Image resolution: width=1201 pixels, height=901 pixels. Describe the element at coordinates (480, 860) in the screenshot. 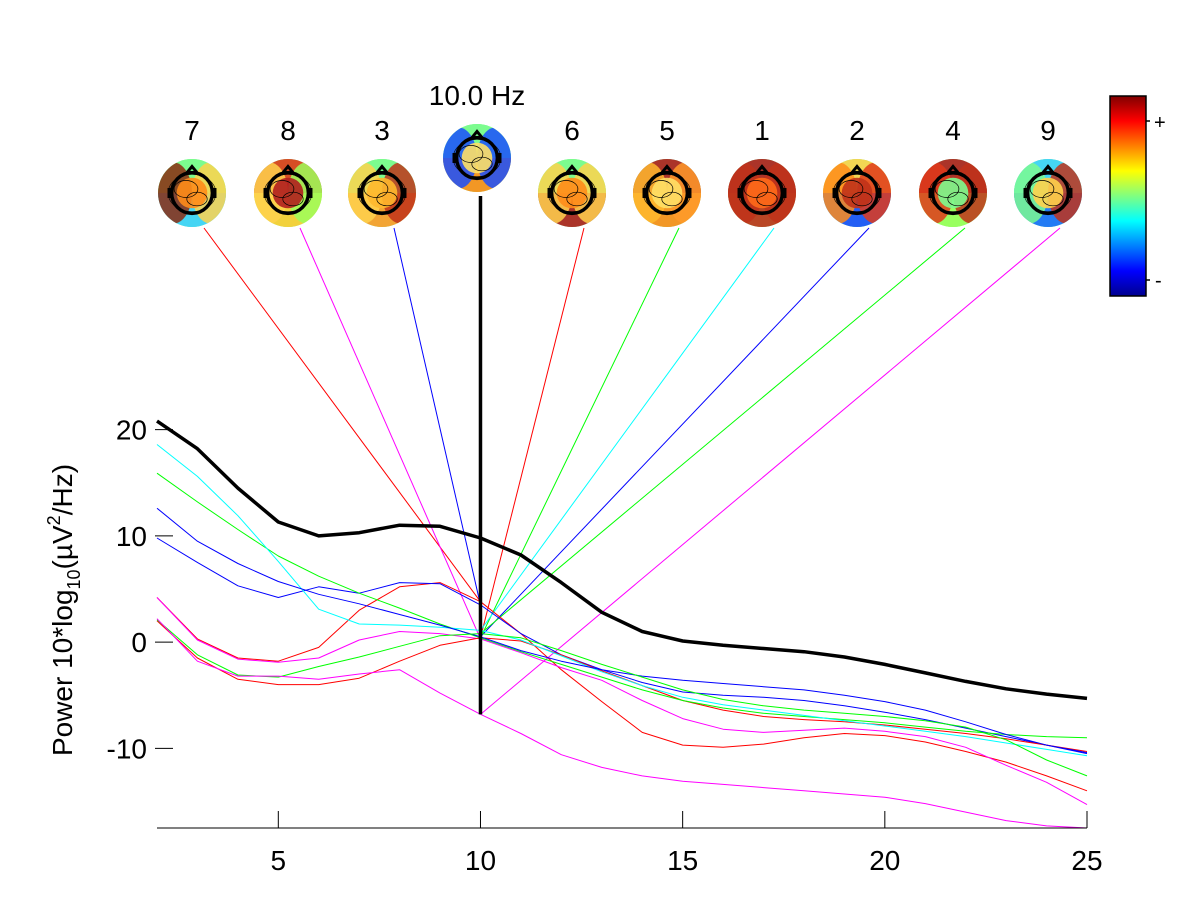

I see `x-tick-label: 10` at that location.